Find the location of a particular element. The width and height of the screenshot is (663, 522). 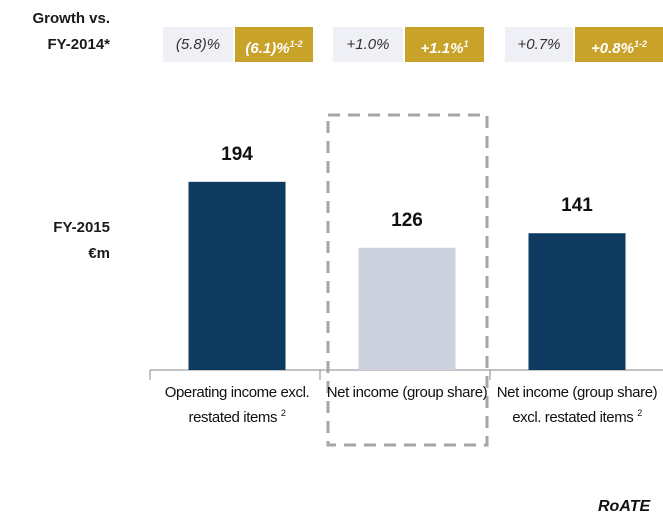

x-tick-label: Operating income excl. restated items 2 is located at coordinates (237, 405).